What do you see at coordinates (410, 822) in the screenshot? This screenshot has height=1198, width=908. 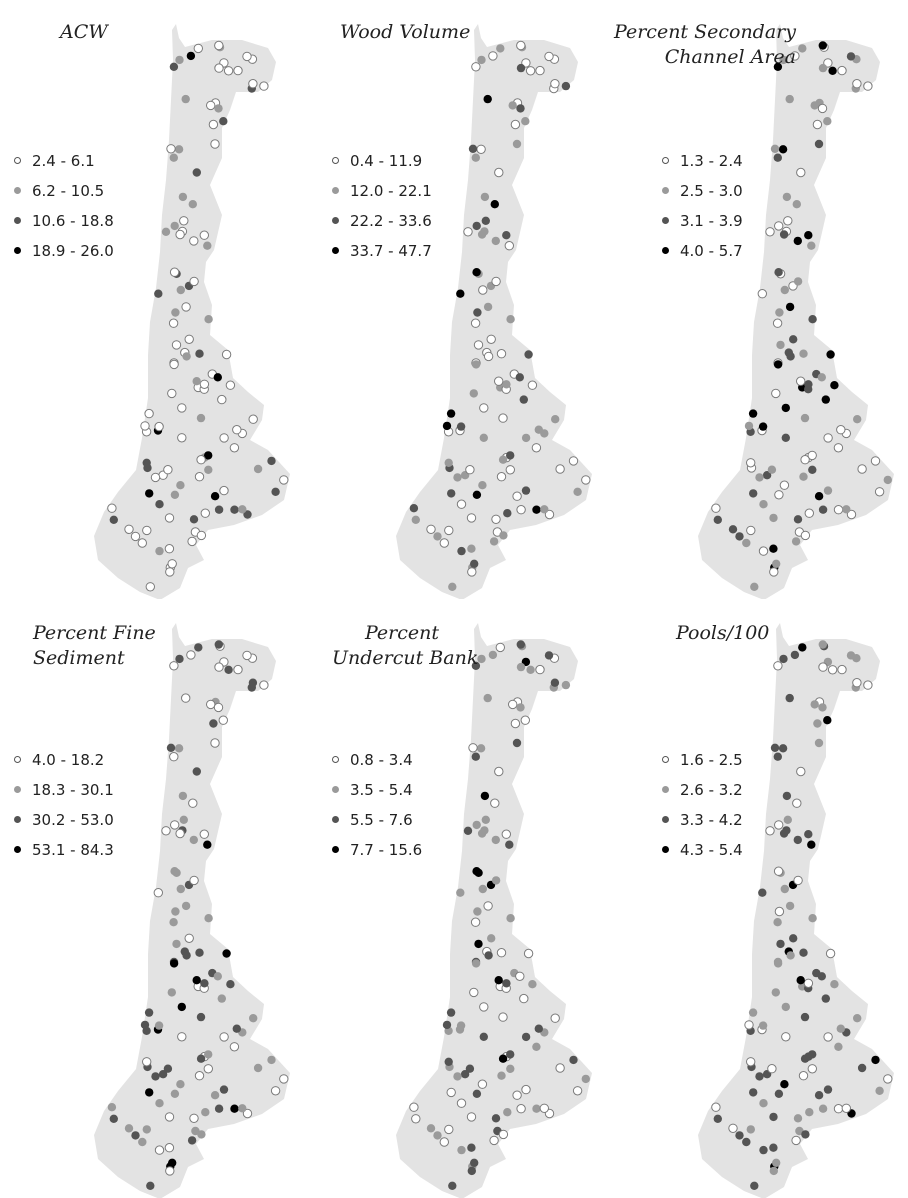 I see `legend-item-class-3: 5.5 - 7.6` at bounding box center [410, 822].